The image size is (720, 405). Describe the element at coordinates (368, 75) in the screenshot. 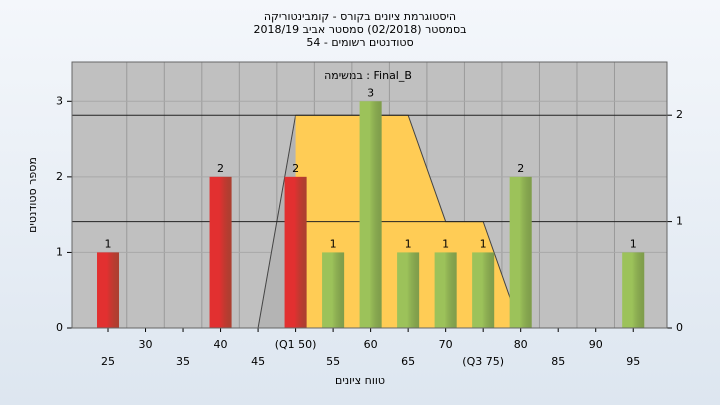

I see `annotation: במשימה : Final_B` at that location.